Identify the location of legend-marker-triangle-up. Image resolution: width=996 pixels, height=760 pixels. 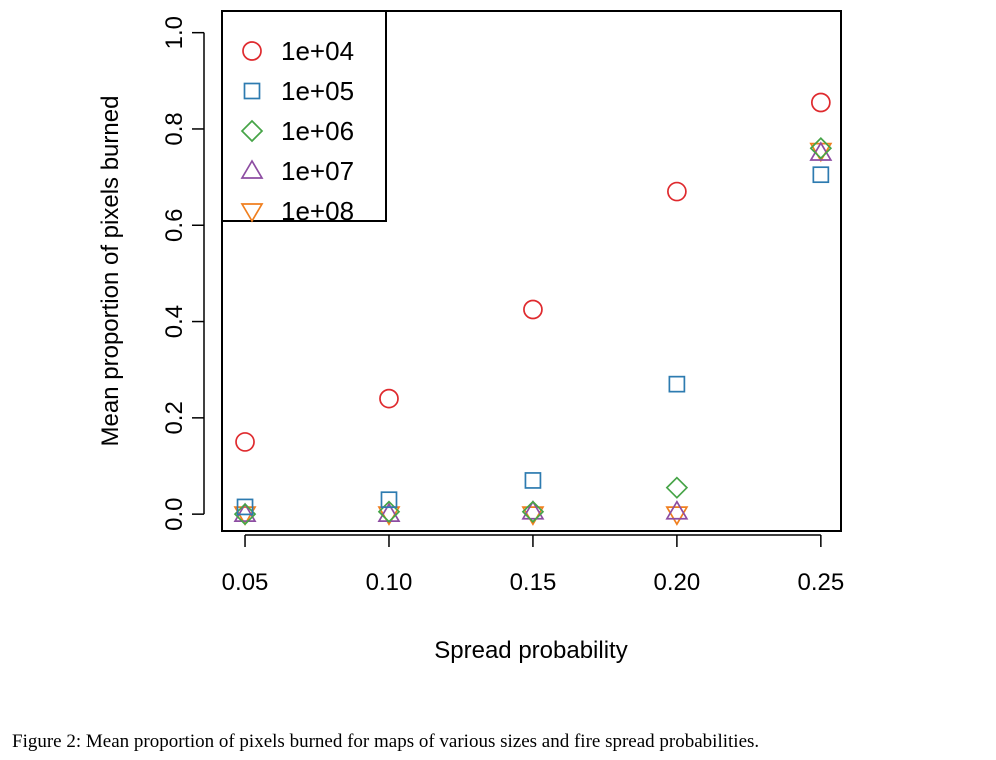
(252, 169).